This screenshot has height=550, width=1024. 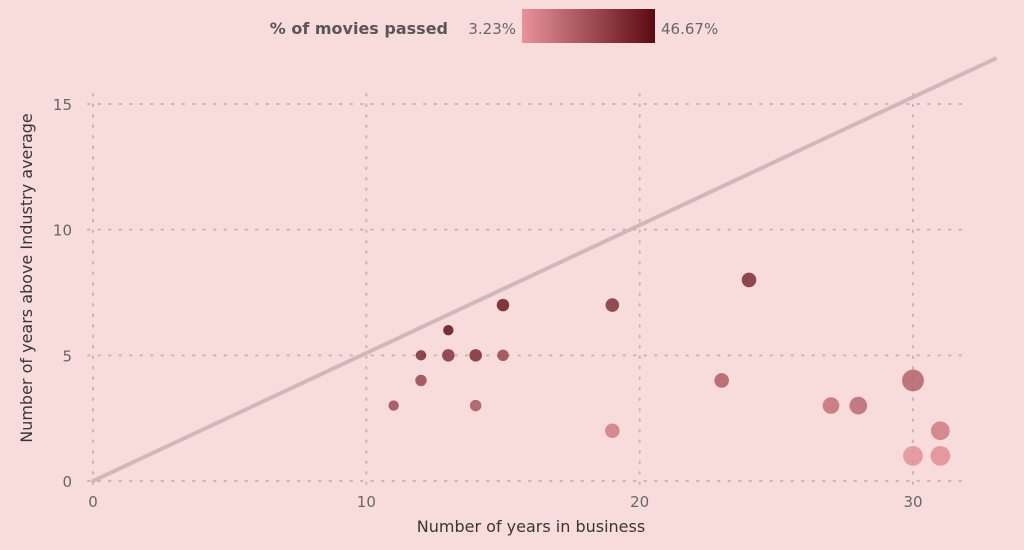 What do you see at coordinates (366, 502) in the screenshot?
I see `x-tick-label: 10` at bounding box center [366, 502].